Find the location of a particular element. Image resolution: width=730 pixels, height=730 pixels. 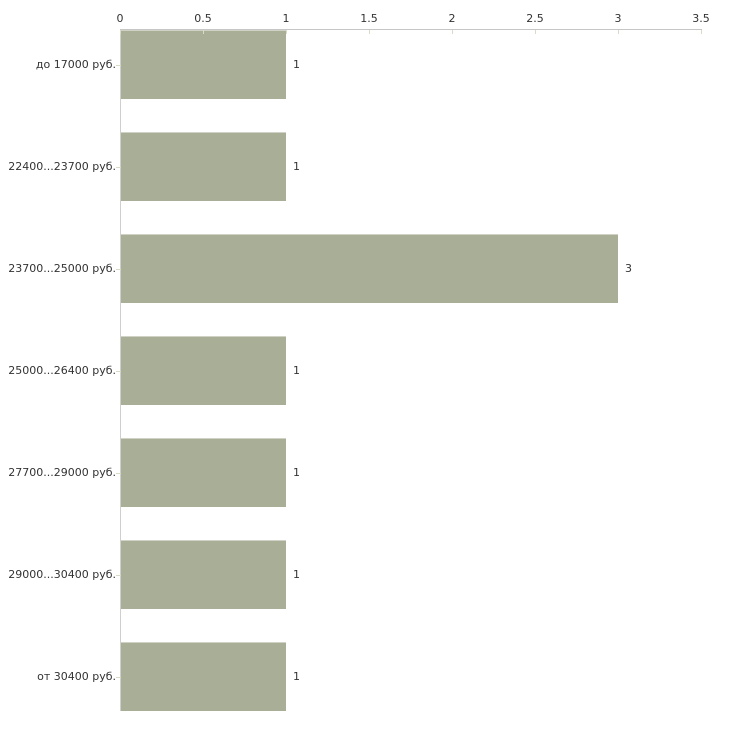

category-label: 23700...25000 руб. is located at coordinates (62, 268).